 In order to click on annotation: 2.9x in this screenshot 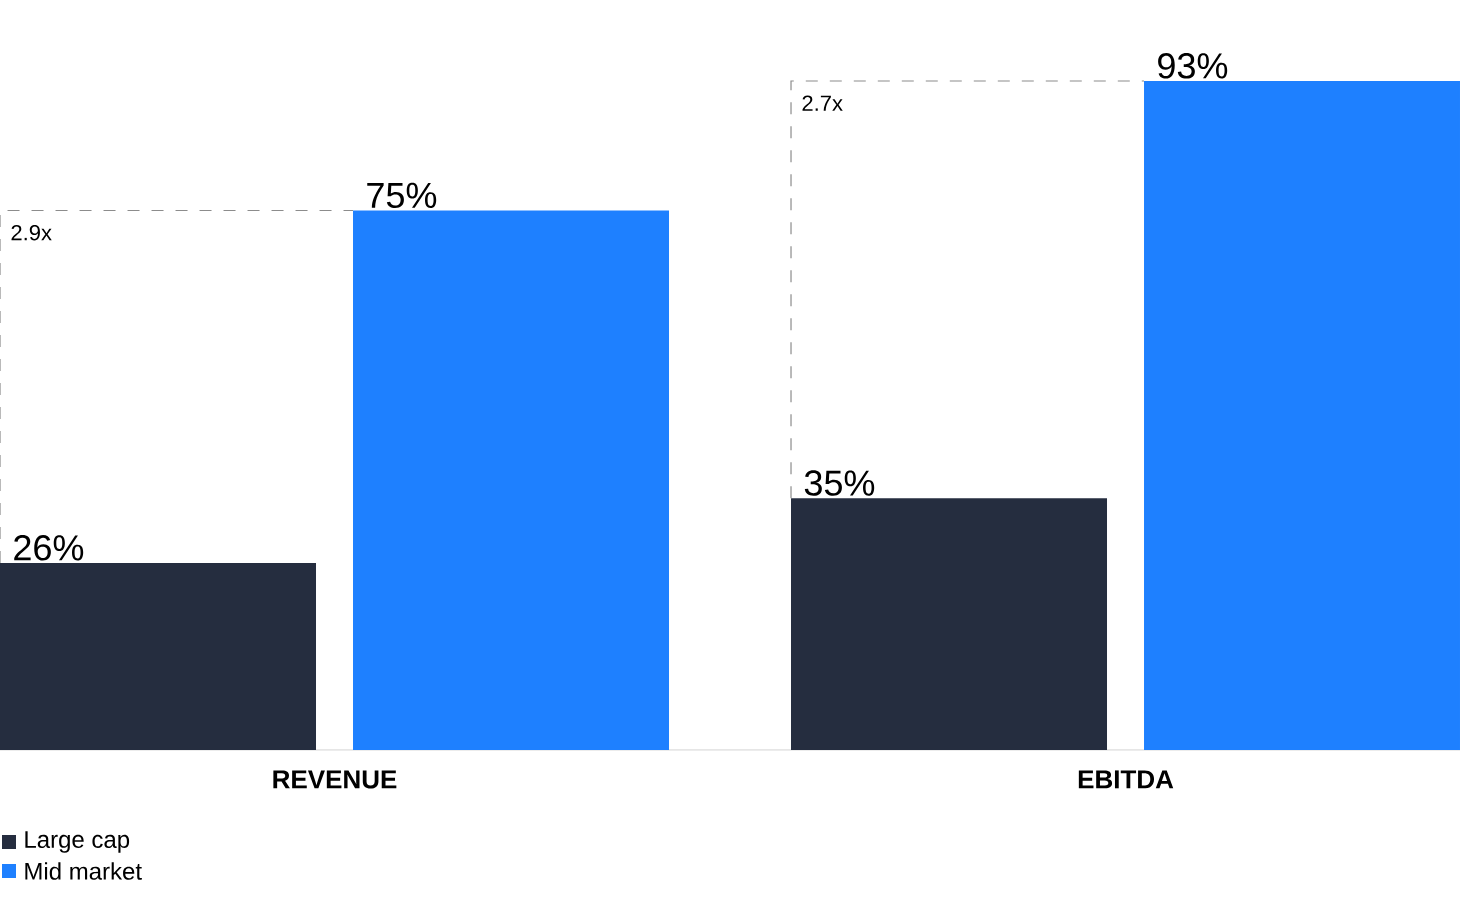, I will do `click(31, 232)`.